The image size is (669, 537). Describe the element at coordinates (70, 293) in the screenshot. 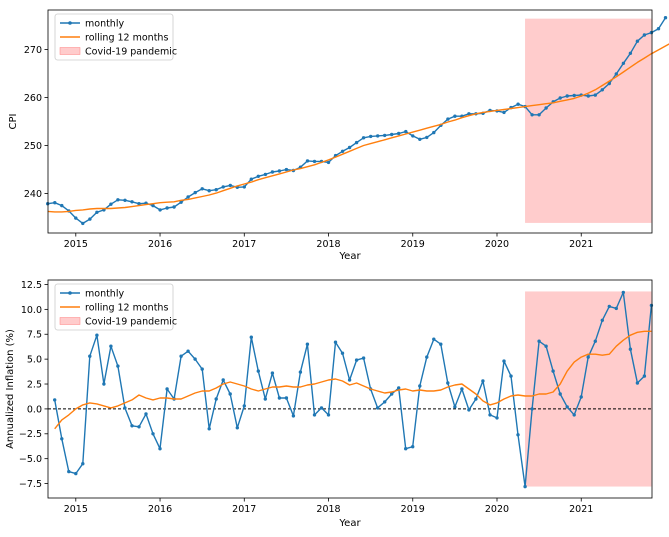

I see `legend-monthly-marker` at that location.